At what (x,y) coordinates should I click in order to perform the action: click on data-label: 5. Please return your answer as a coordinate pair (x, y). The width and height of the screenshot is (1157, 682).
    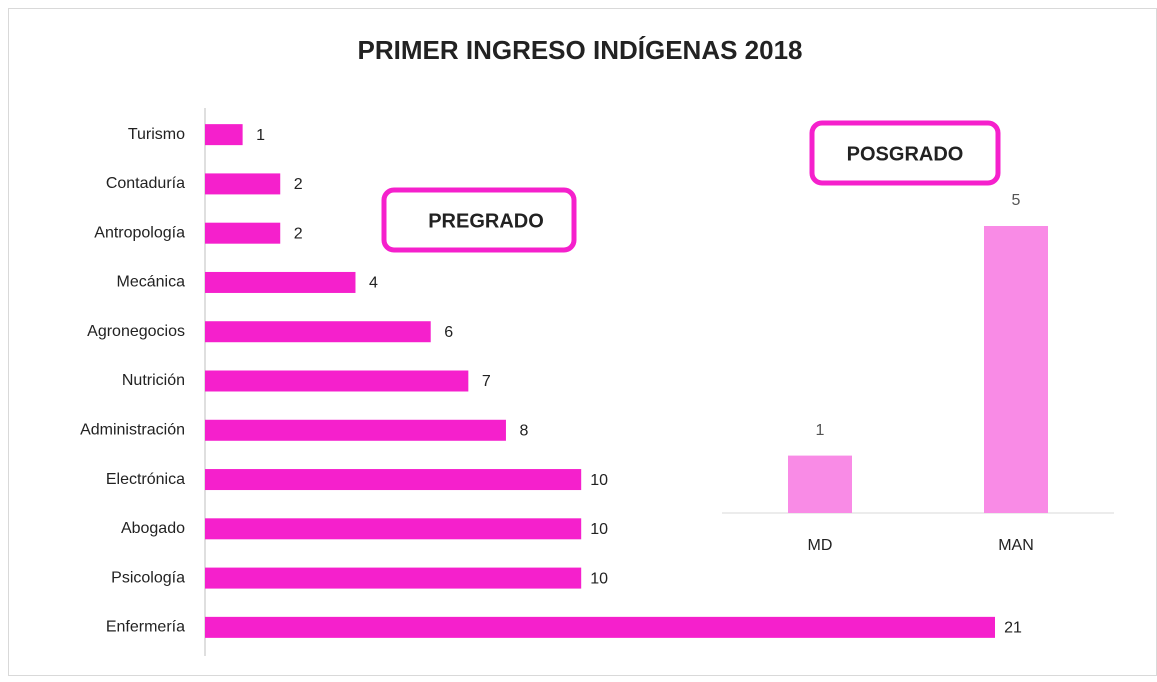
    Looking at the image, I should click on (1016, 200).